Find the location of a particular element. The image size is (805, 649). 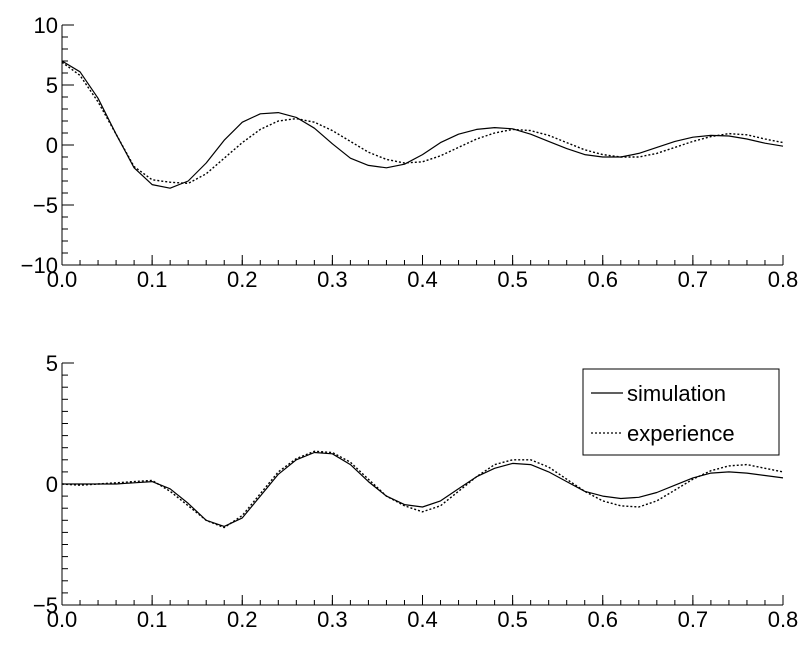

series-line-simulation is located at coordinates (423, 489).